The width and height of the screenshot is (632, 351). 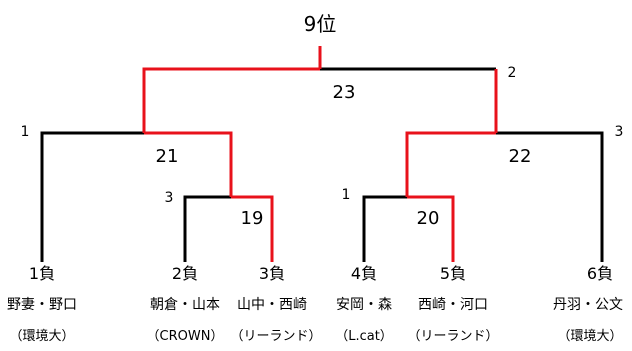 What do you see at coordinates (600, 273) in the screenshot?
I see `team-6-result: 6負` at bounding box center [600, 273].